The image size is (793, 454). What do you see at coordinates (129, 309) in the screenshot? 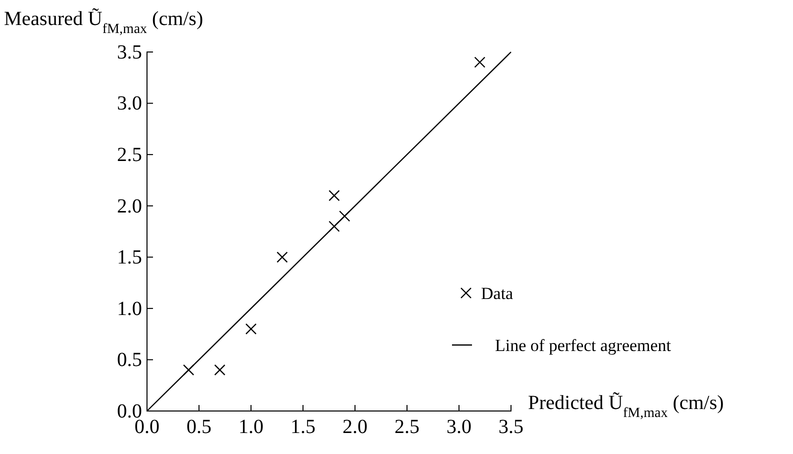
I see `y-tick-label: 1.0` at bounding box center [129, 309].